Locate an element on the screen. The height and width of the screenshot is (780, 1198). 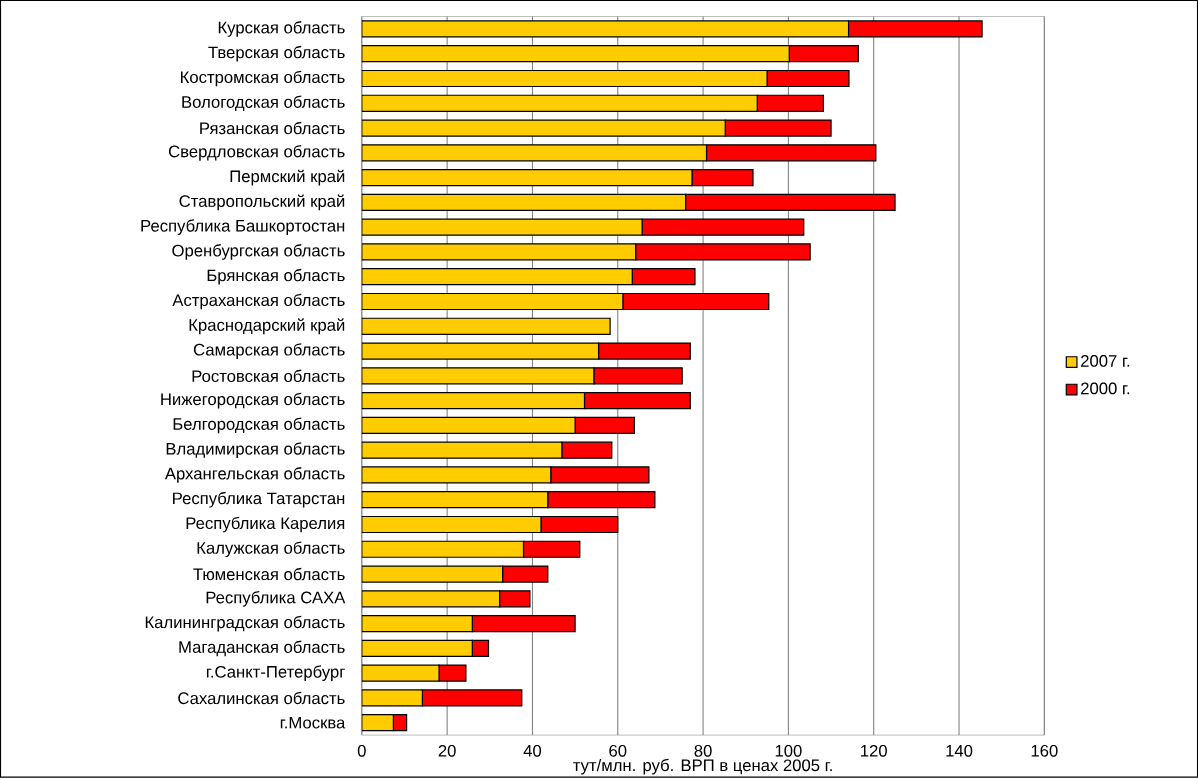
y-tick-label: Калининградская область is located at coordinates (245, 623).